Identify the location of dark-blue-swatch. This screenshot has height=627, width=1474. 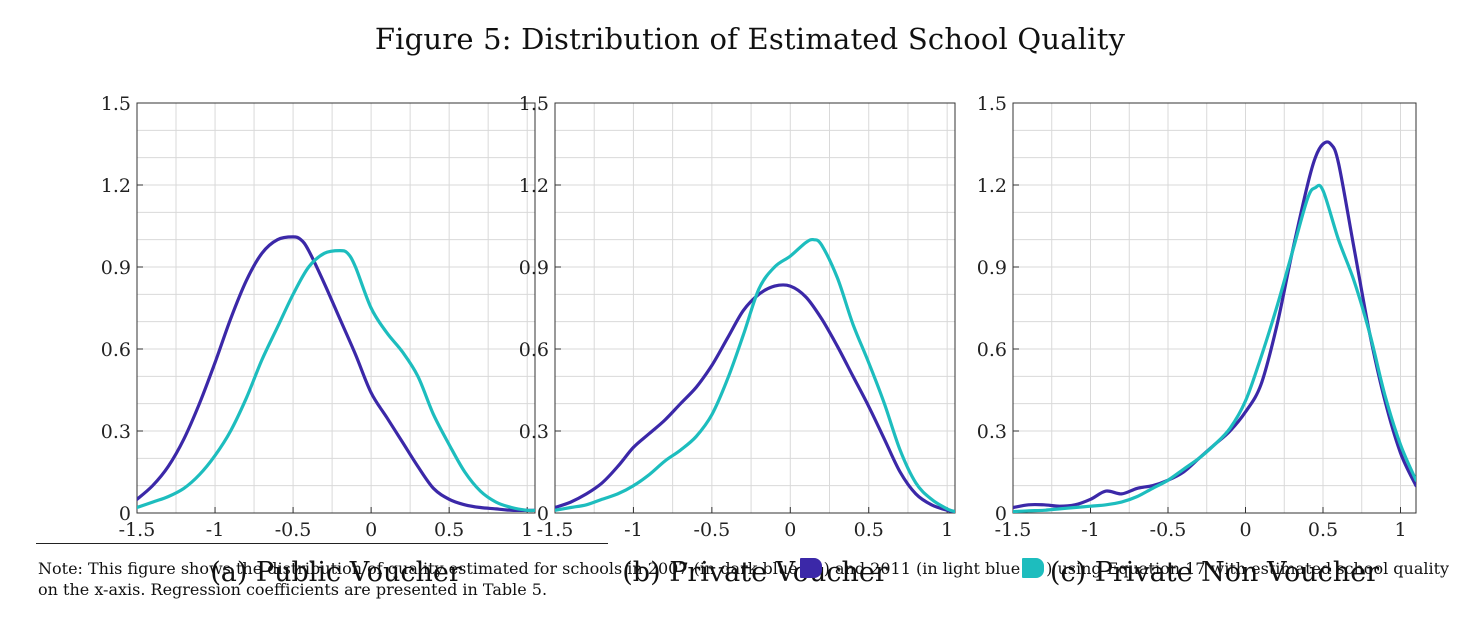
(810, 568).